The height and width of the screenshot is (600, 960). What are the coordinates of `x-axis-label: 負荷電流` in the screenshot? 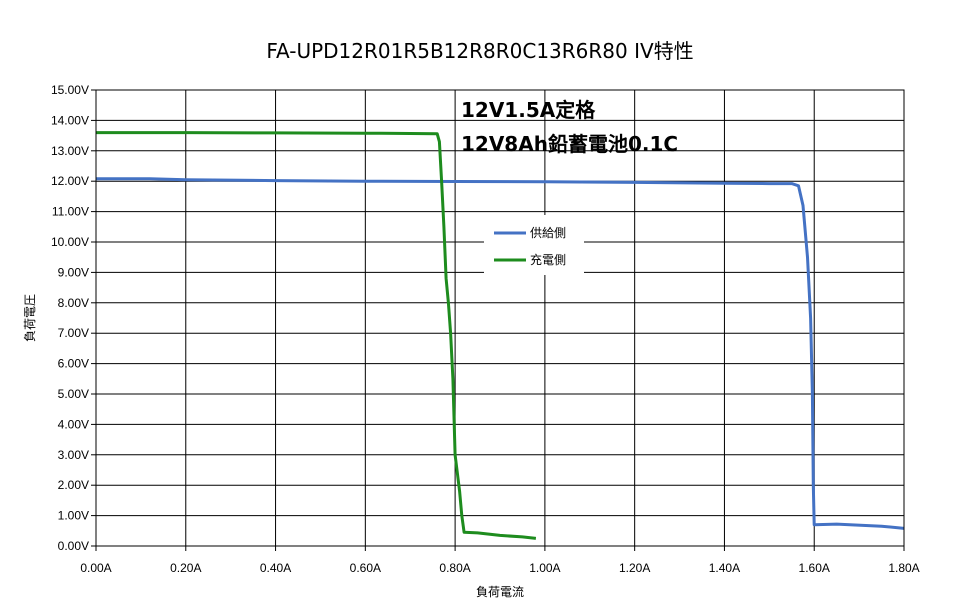 It's located at (500, 592).